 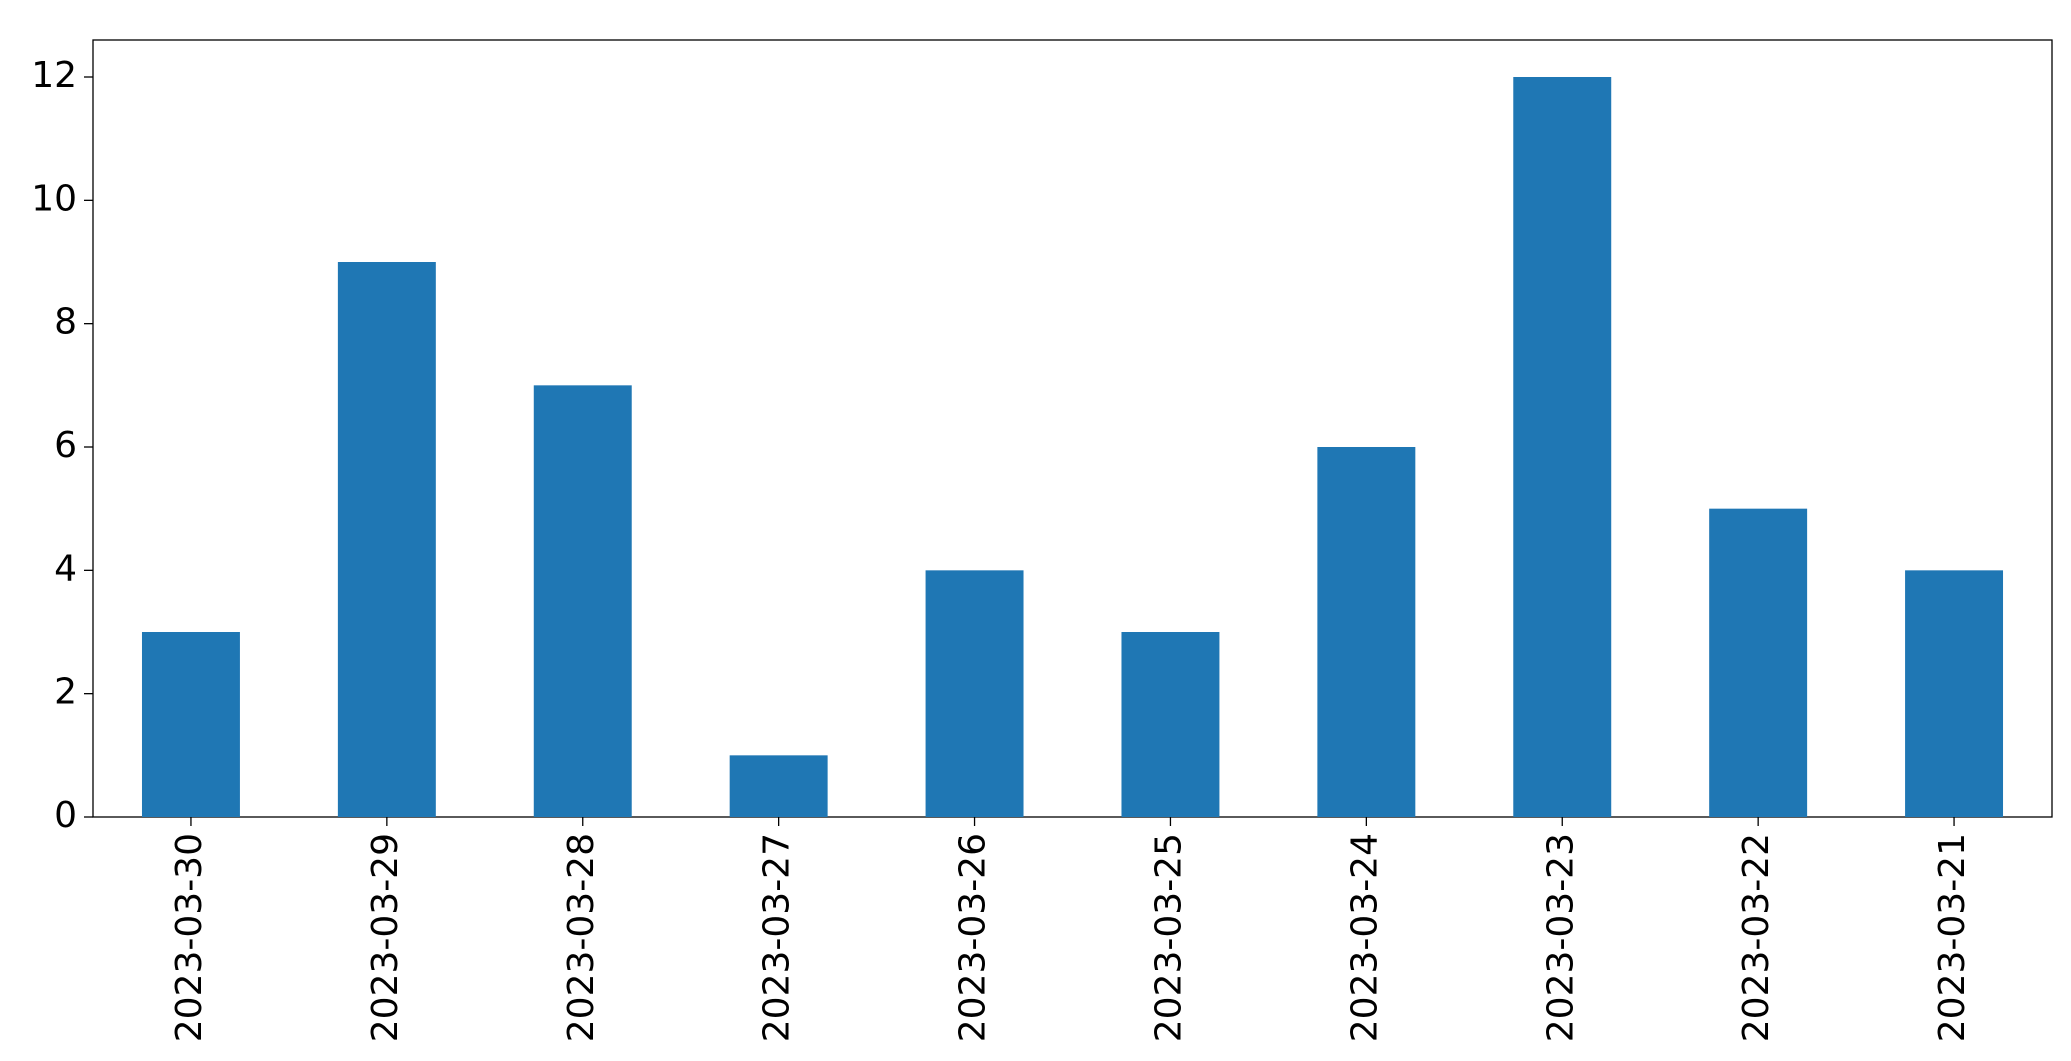 I want to click on y-tick-label: 12, so click(x=54, y=75).